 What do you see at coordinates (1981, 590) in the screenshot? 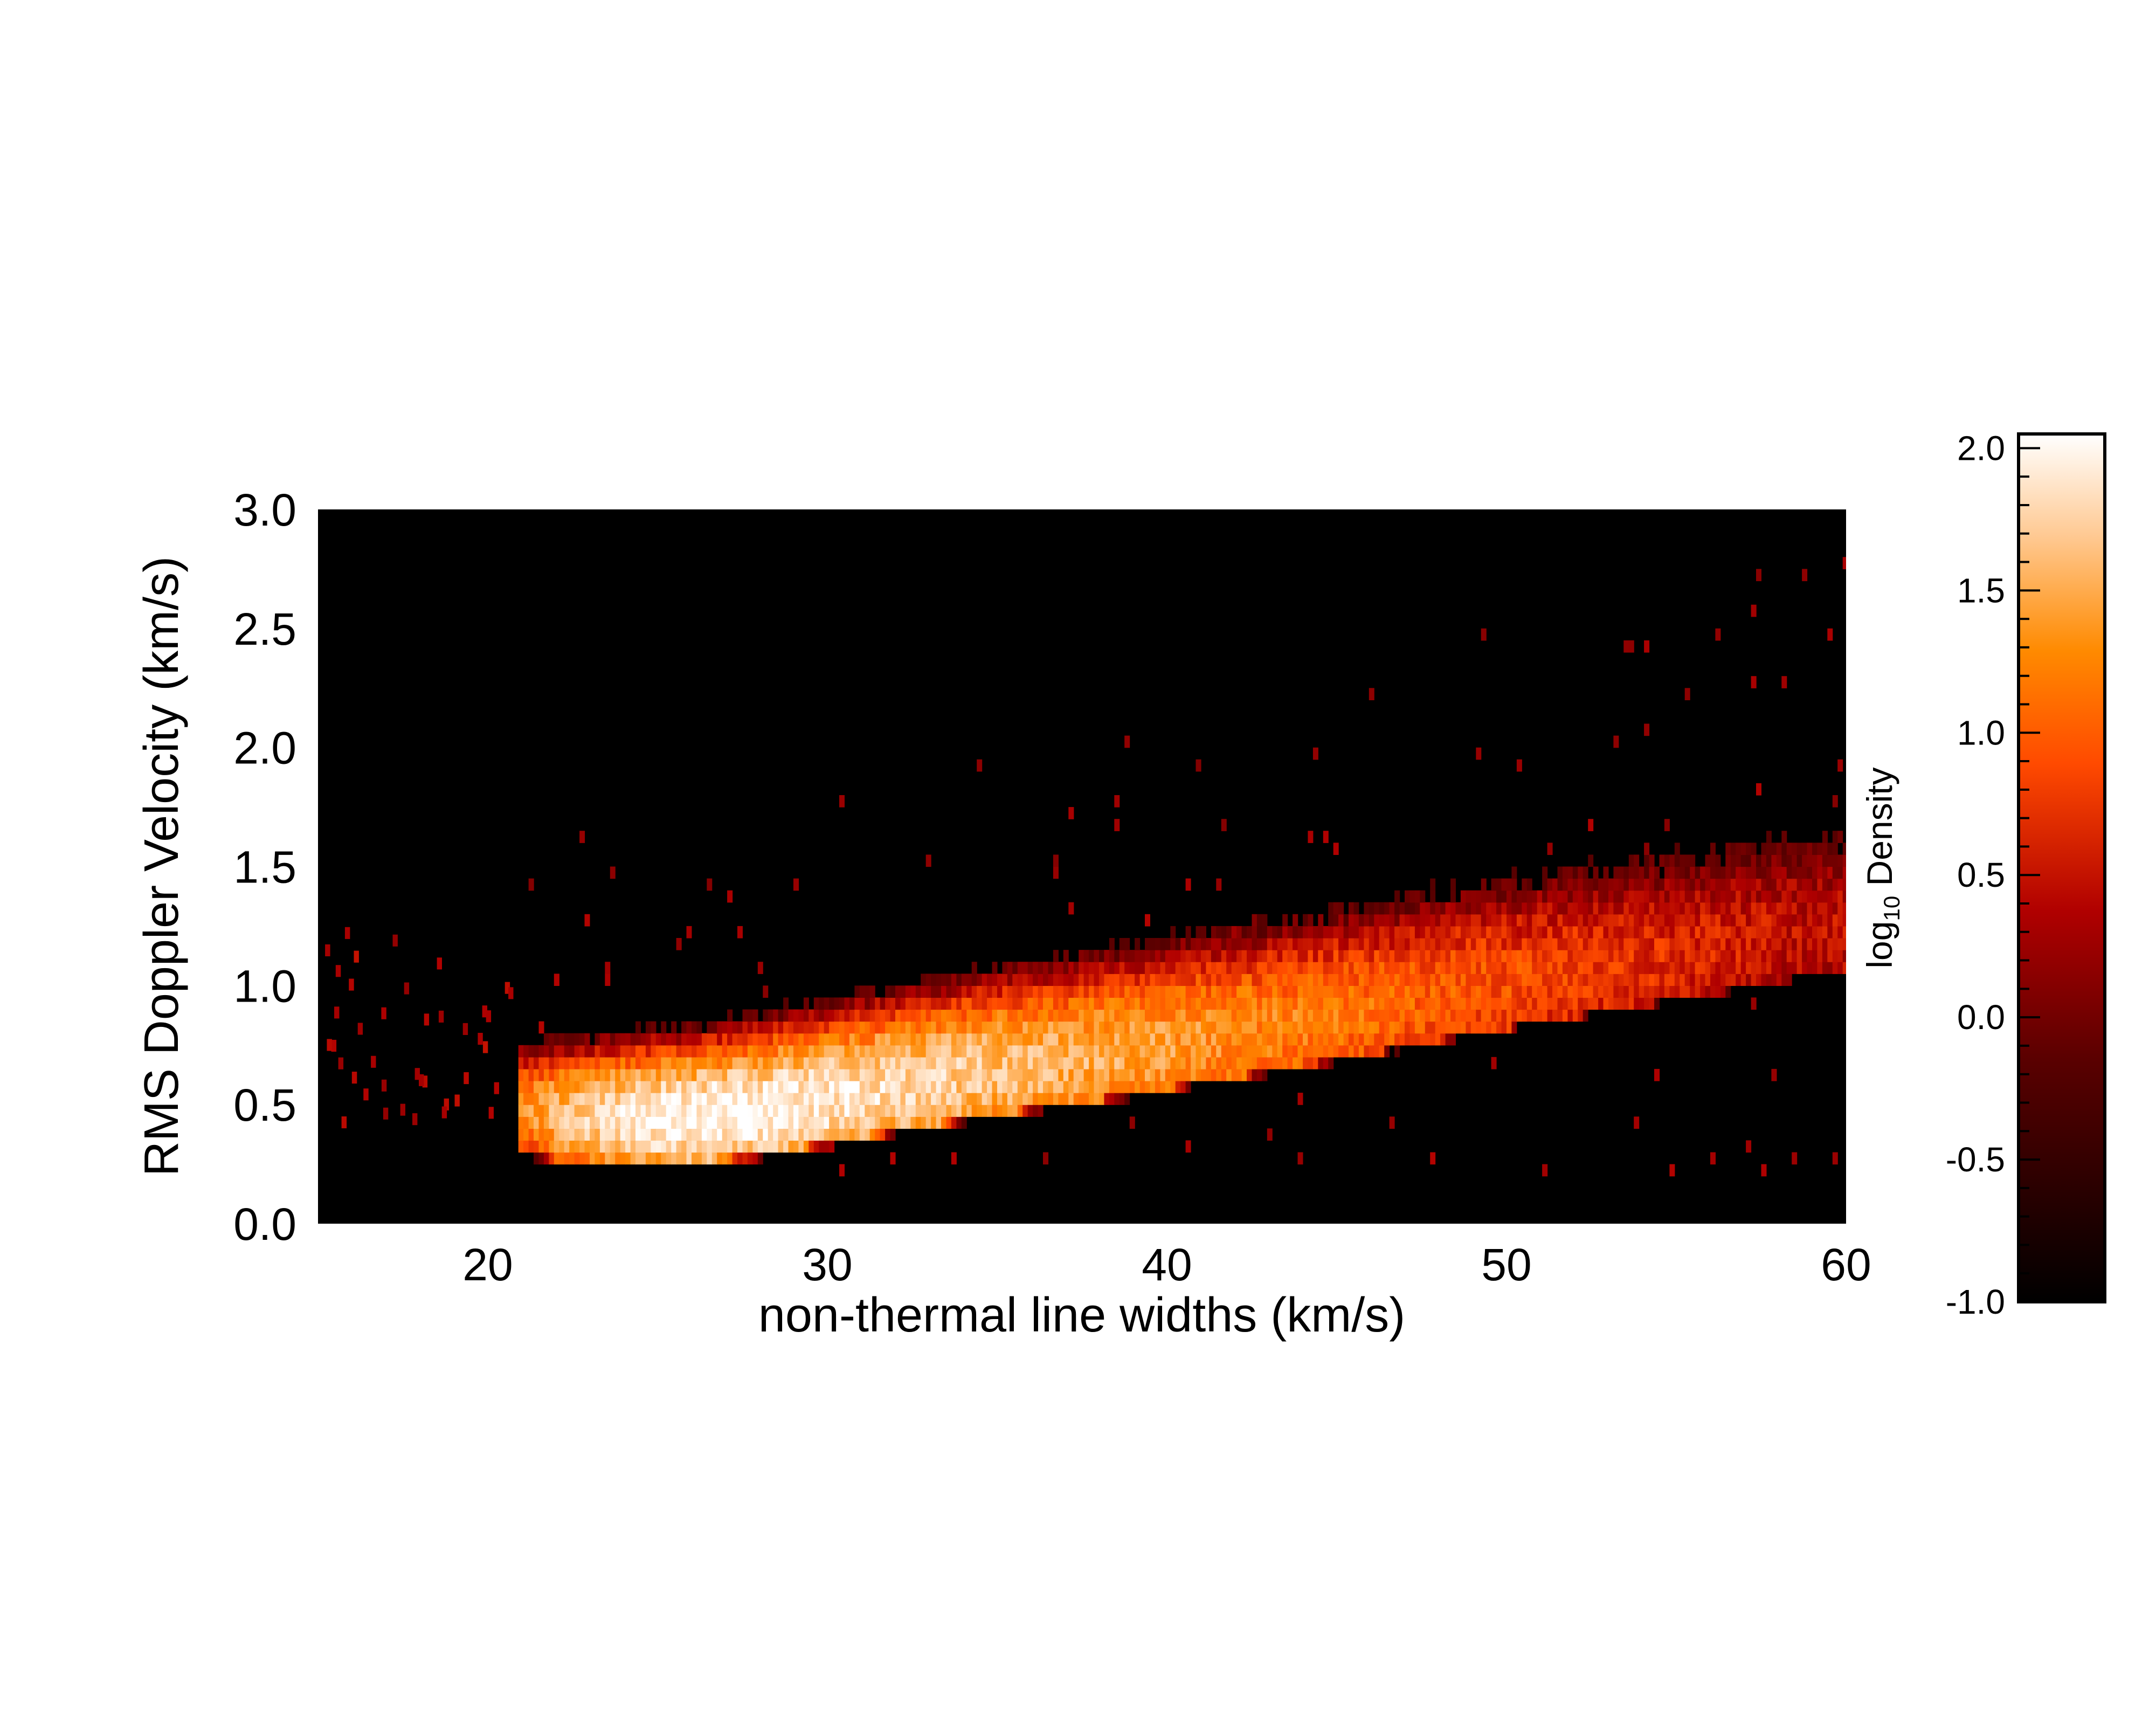
I see `colorbar-tick-label: 1.5` at bounding box center [1981, 590].